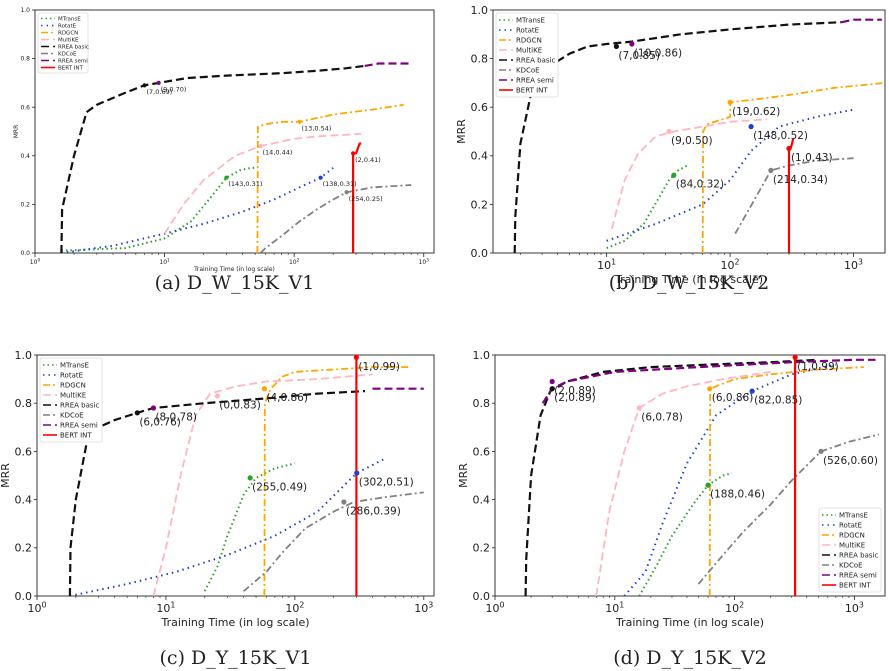 Image resolution: width=889 pixels, height=671 pixels. Describe the element at coordinates (340, 184) in the screenshot. I see `annotation-label: (138,0.31)` at that location.